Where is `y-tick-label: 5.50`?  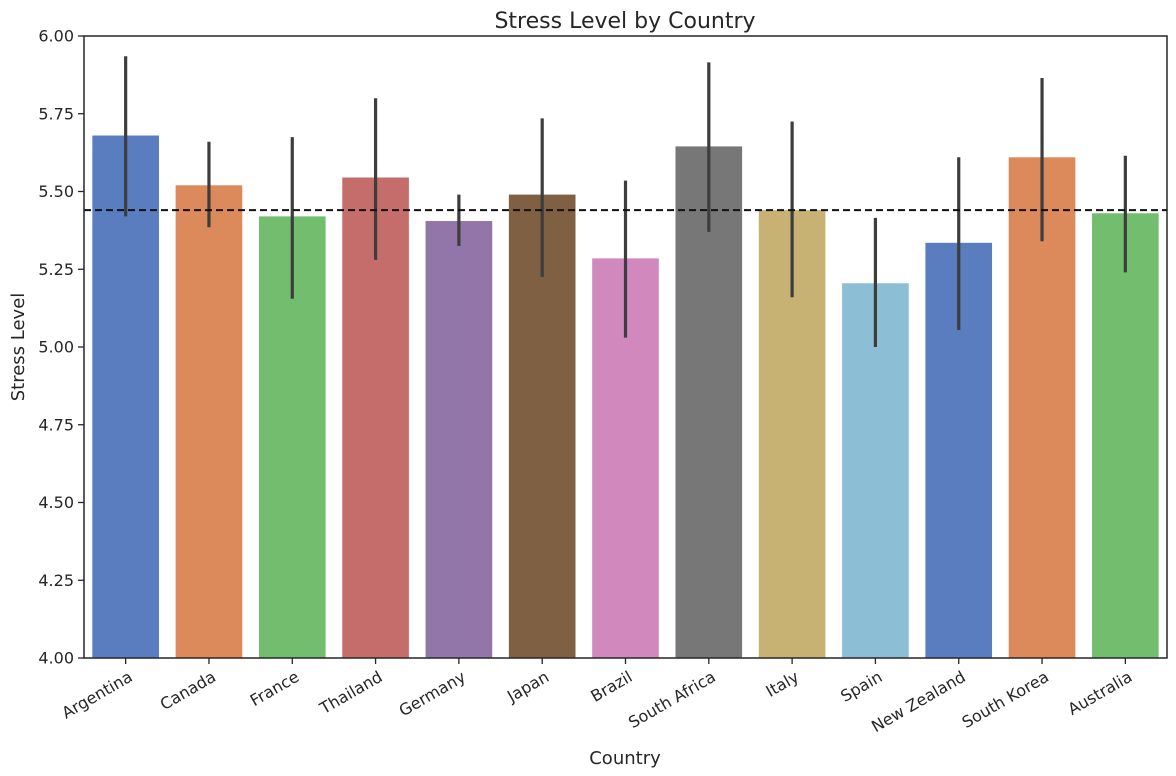 y-tick-label: 5.50 is located at coordinates (56, 191).